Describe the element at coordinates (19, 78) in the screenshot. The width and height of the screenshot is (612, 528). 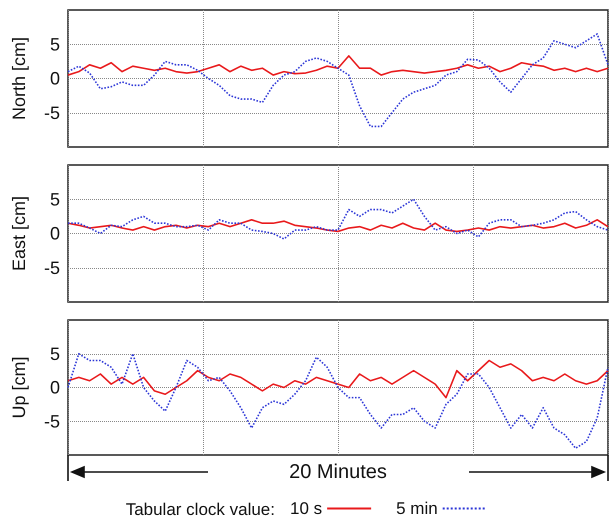
I see `y-axis-title: North [cm]` at that location.